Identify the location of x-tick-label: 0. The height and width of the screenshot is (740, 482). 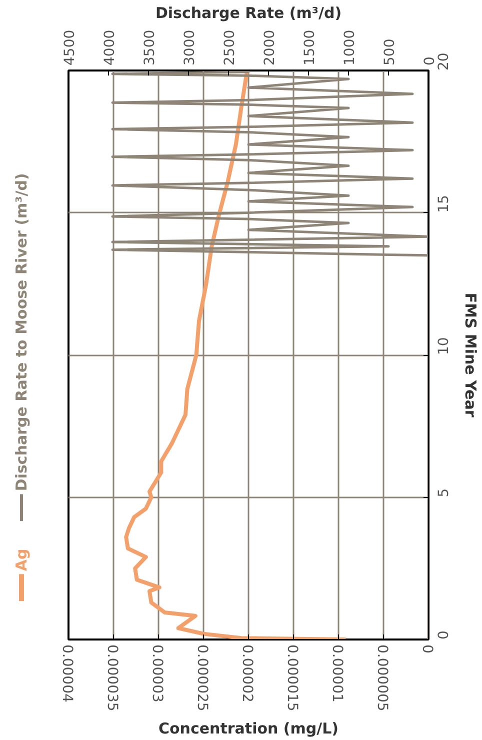
(427, 649).